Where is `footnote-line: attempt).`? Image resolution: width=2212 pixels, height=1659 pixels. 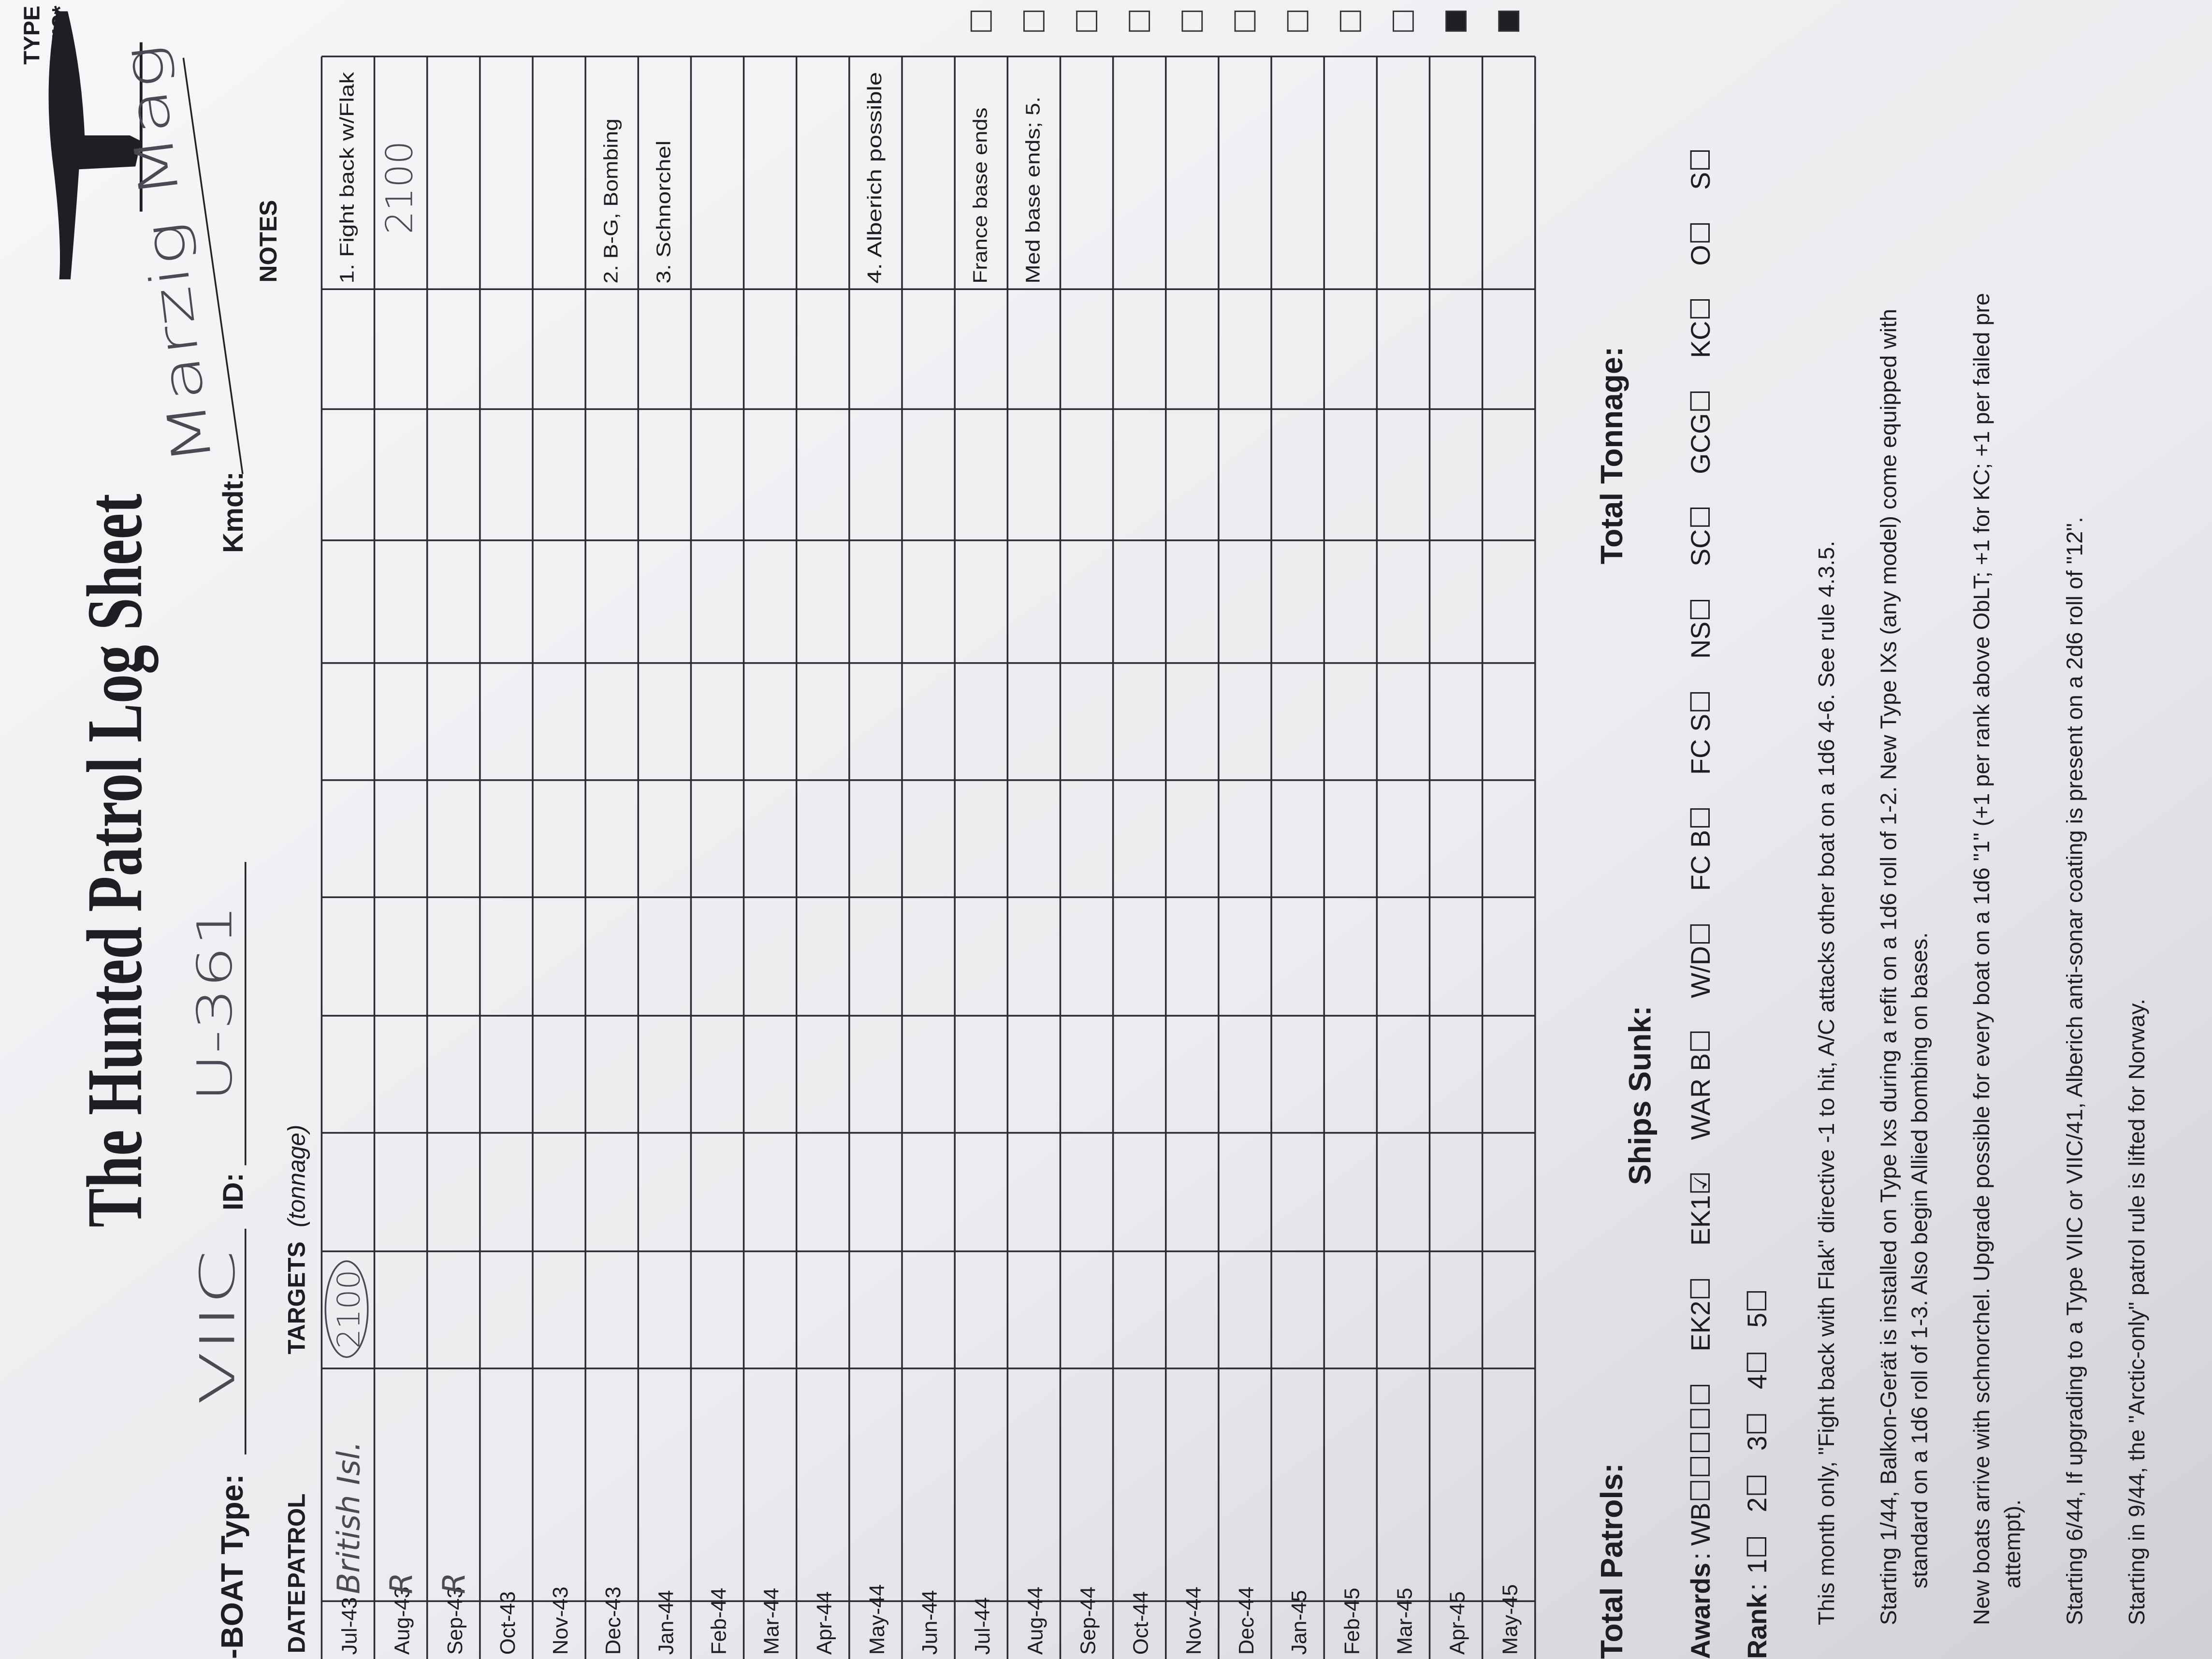 footnote-line: attempt). is located at coordinates (2012, 1543).